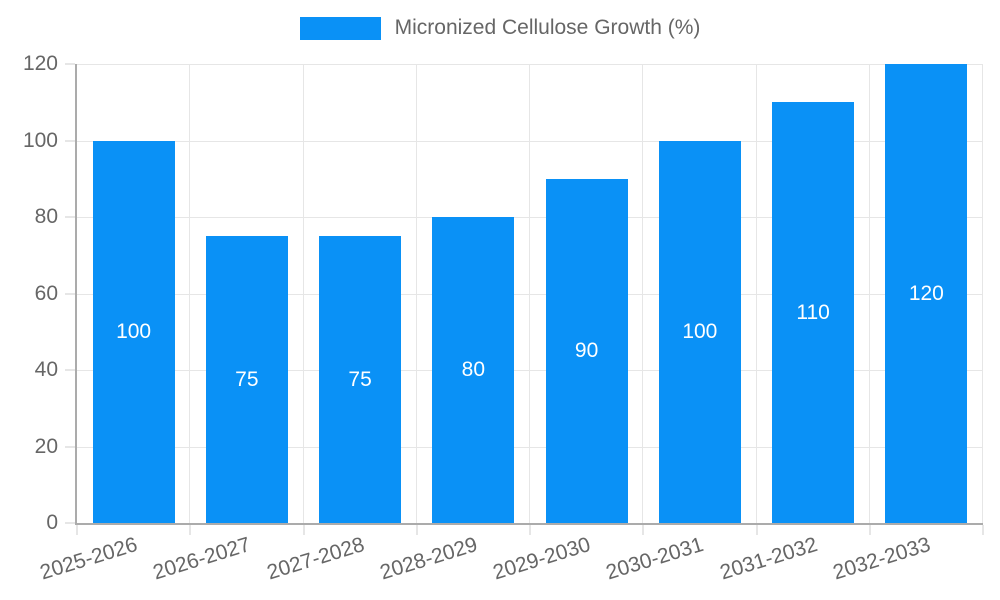  Describe the element at coordinates (202, 559) in the screenshot. I see `x-tick-label: 2026-2027` at that location.